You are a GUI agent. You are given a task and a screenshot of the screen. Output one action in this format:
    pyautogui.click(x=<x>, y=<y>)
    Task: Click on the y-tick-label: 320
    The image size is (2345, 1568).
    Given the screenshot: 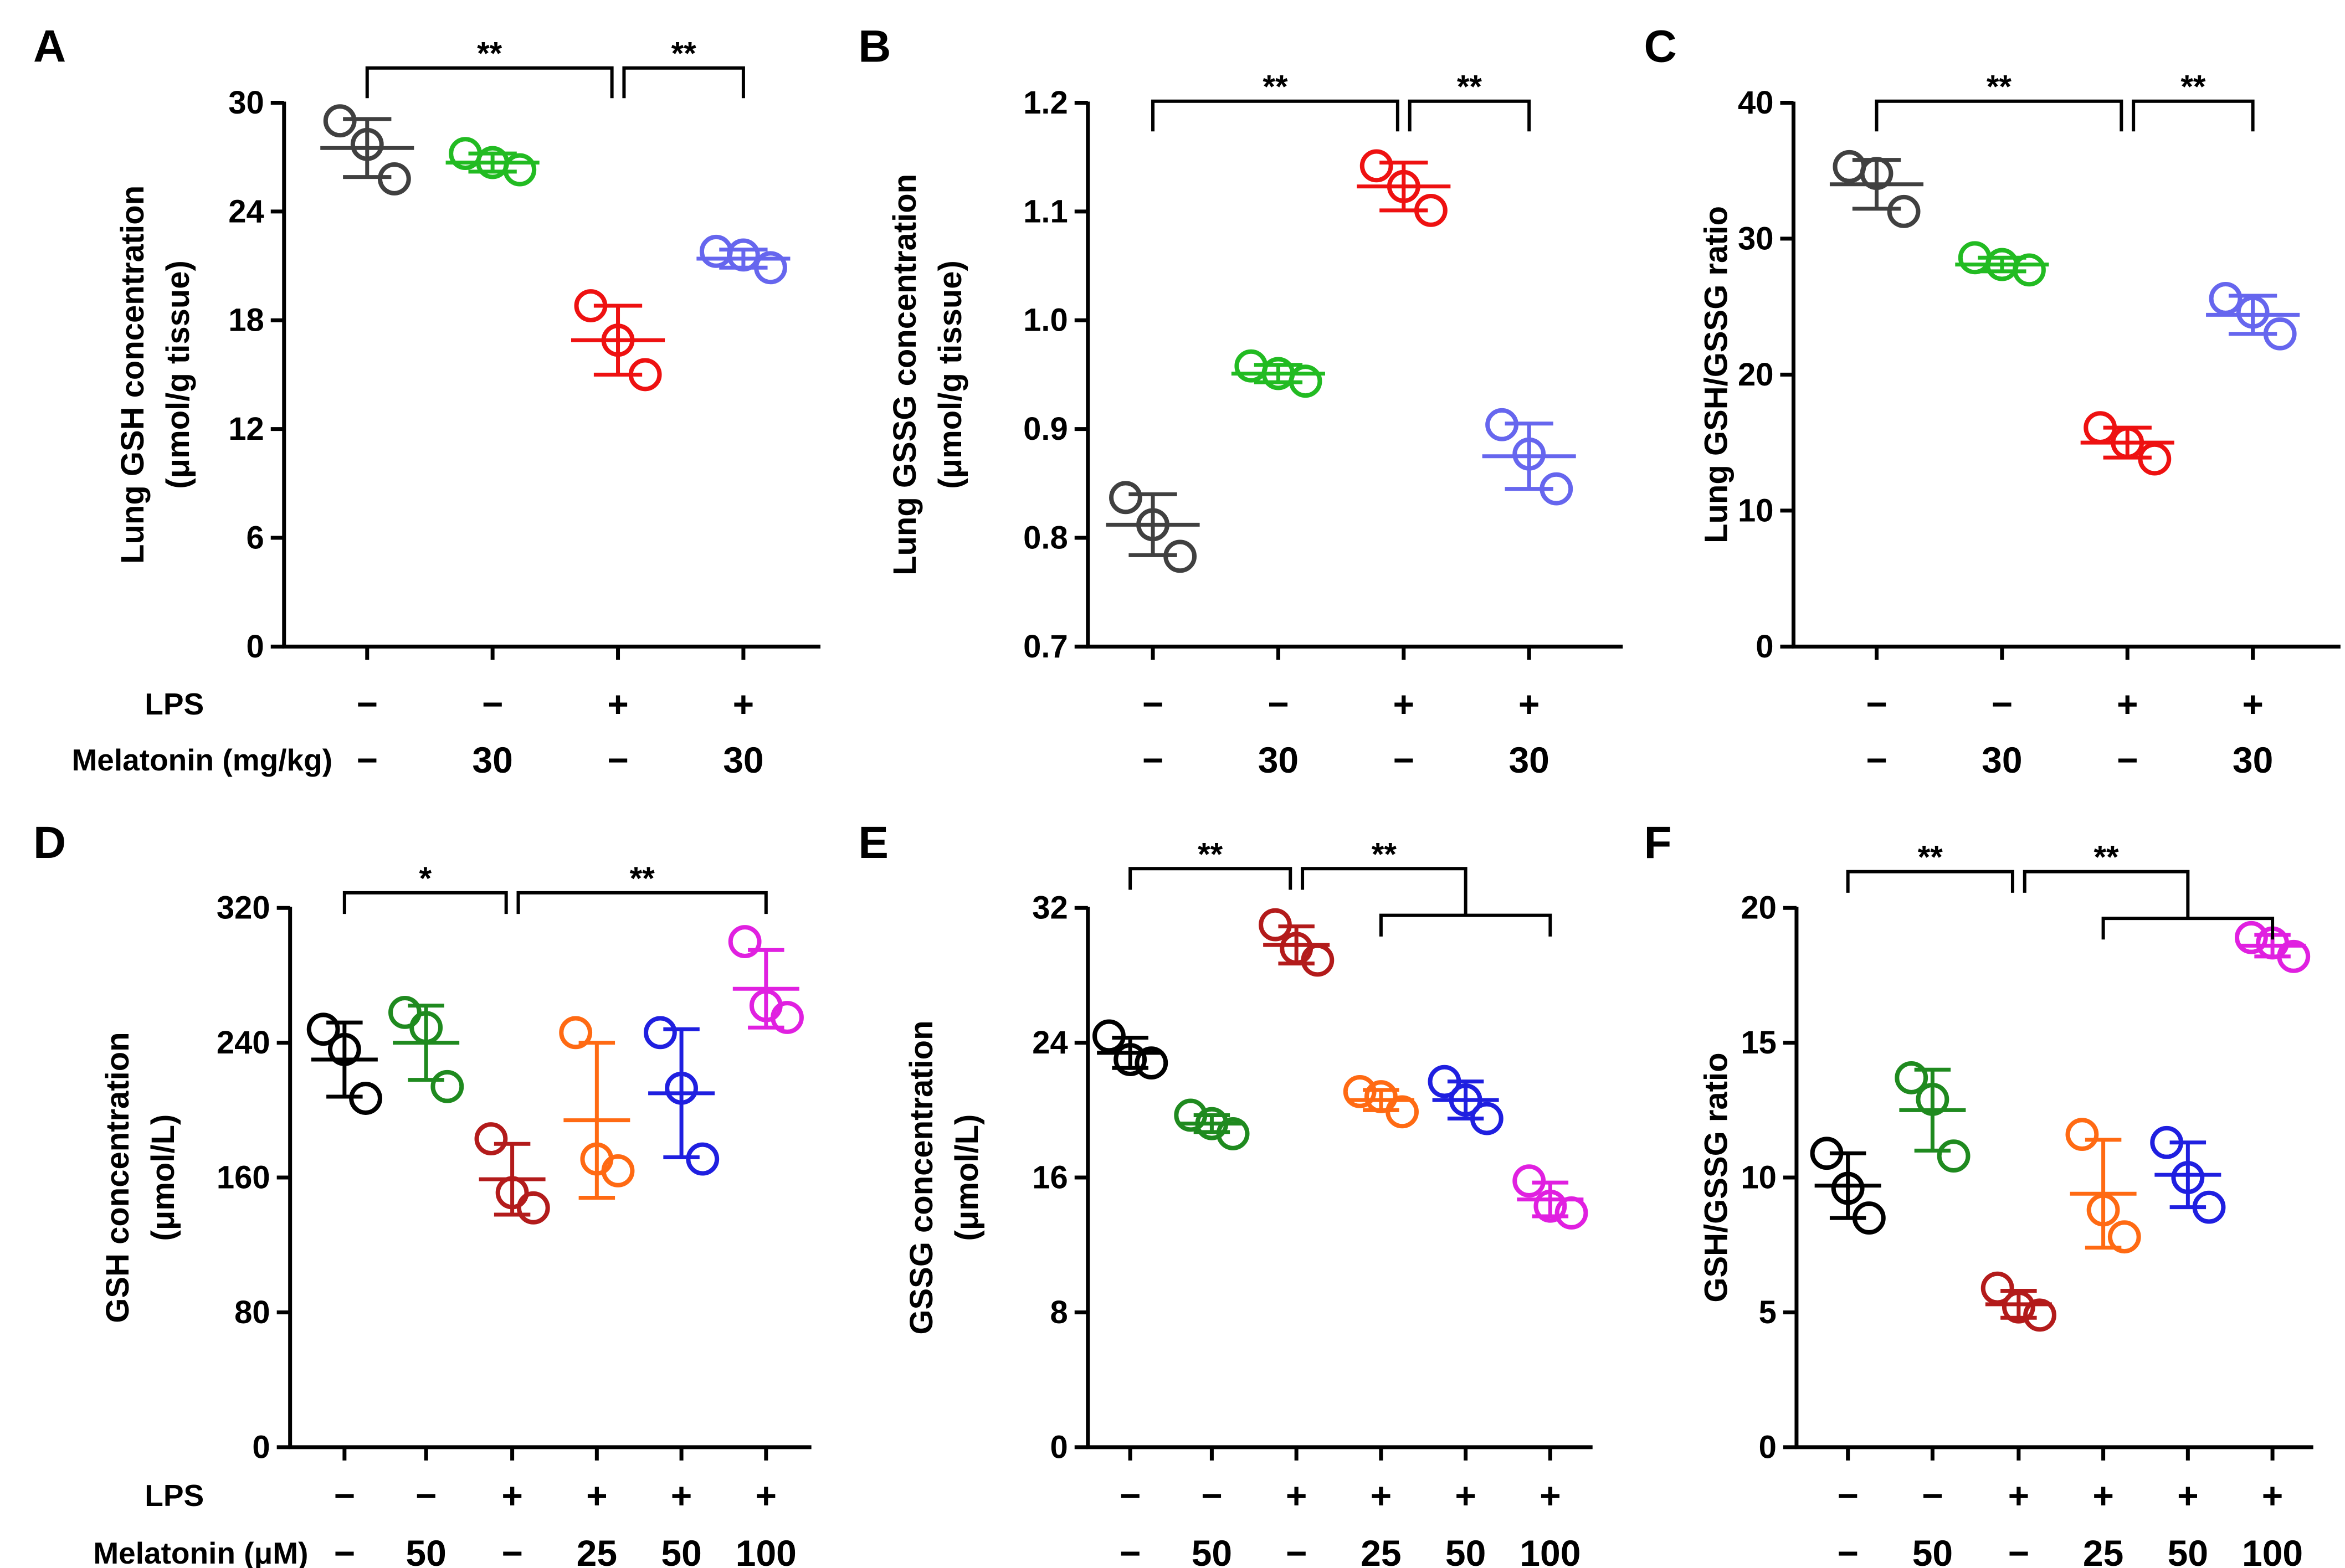 What is the action you would take?
    pyautogui.click(x=243, y=908)
    